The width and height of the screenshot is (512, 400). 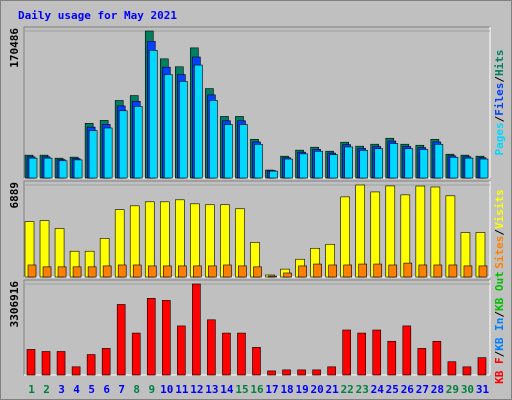 What do you see at coordinates (317, 389) in the screenshot?
I see `x-tick-label: 20` at bounding box center [317, 389].